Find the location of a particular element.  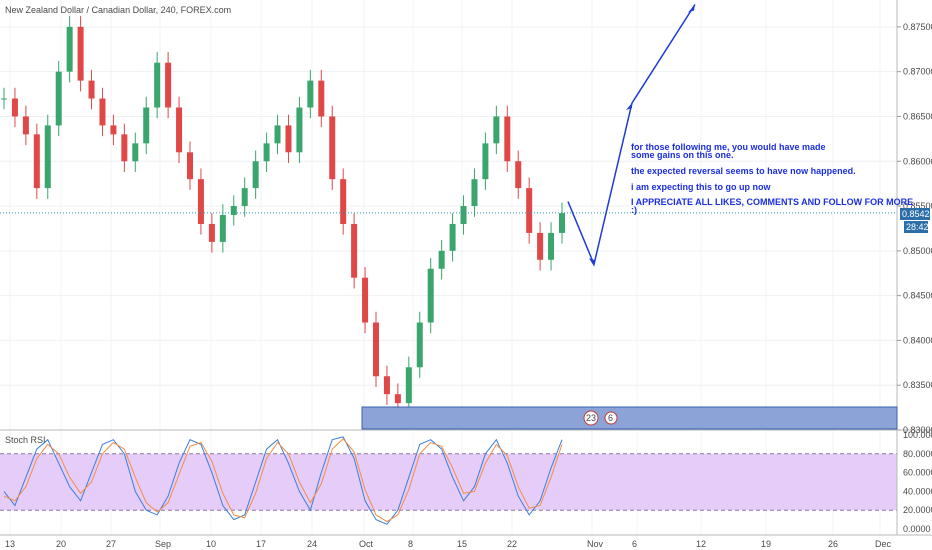

x-tick-label: Sep is located at coordinates (163, 544).